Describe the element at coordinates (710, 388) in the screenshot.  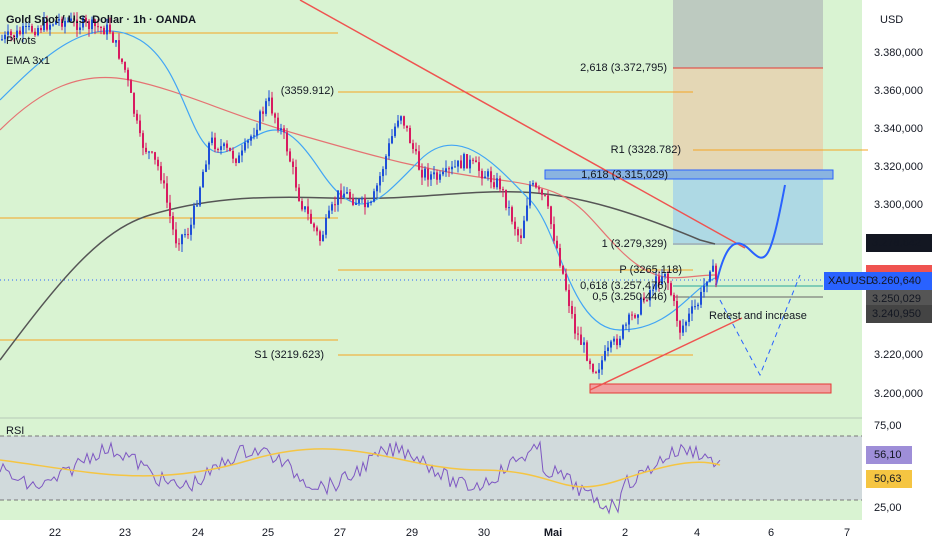
I see `support-box` at that location.